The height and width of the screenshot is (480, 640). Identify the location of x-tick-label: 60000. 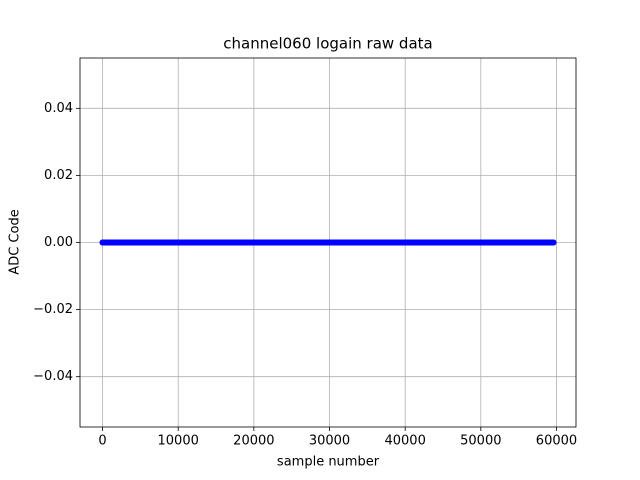
(556, 441).